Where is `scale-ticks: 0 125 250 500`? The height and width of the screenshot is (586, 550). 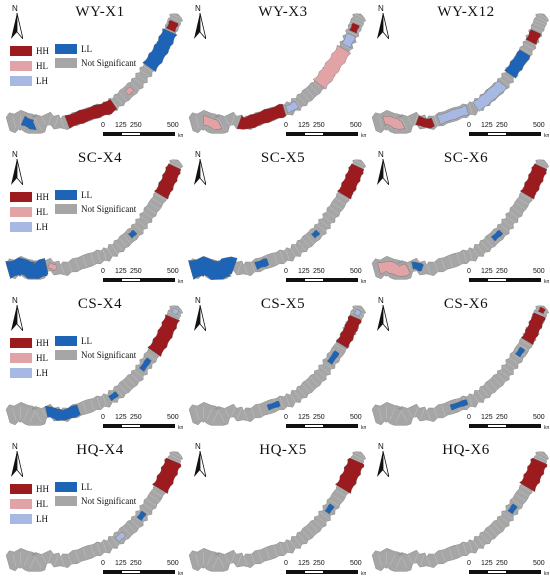
scale-ticks: 0 125 250 500 is located at coordinates (139, 273).